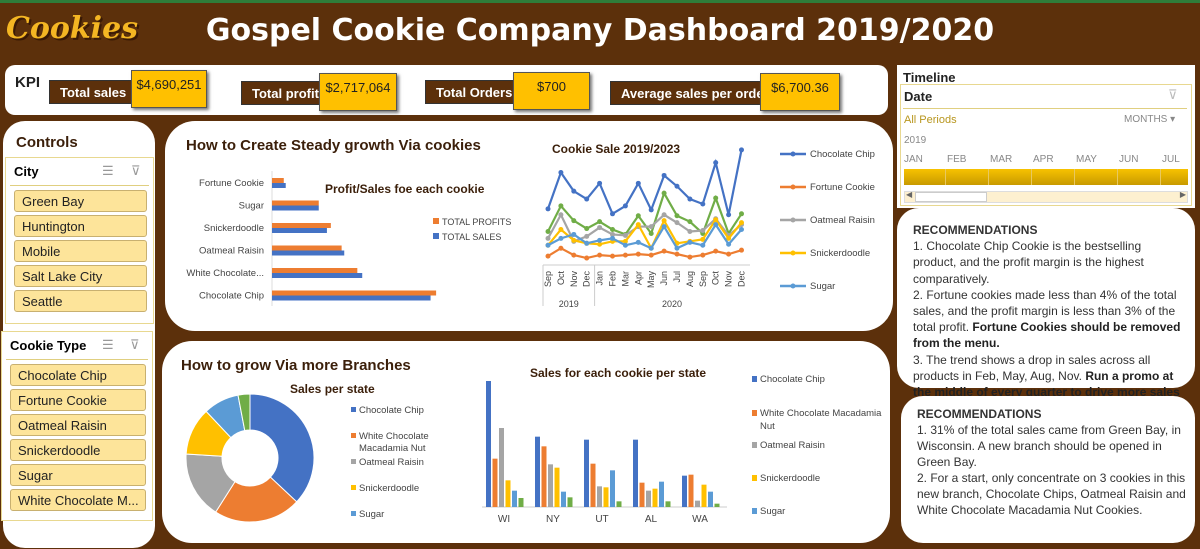  Describe the element at coordinates (677, 277) in the screenshot. I see `x-tick-label: Jul` at that location.